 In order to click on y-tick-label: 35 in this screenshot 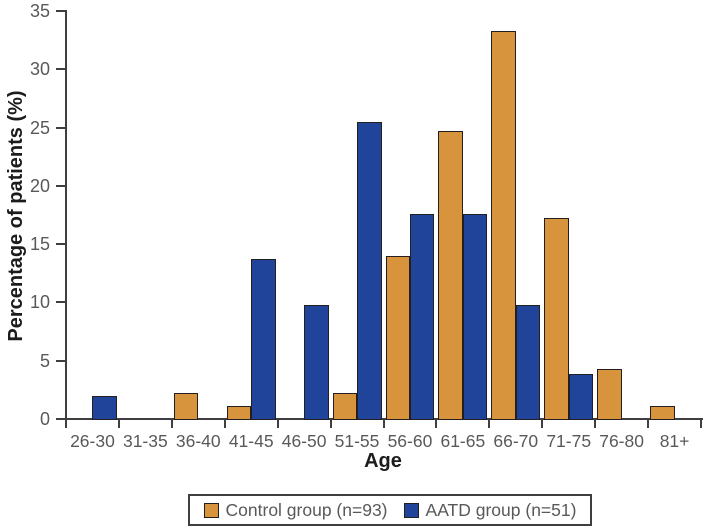, I will do `click(39, 11)`.